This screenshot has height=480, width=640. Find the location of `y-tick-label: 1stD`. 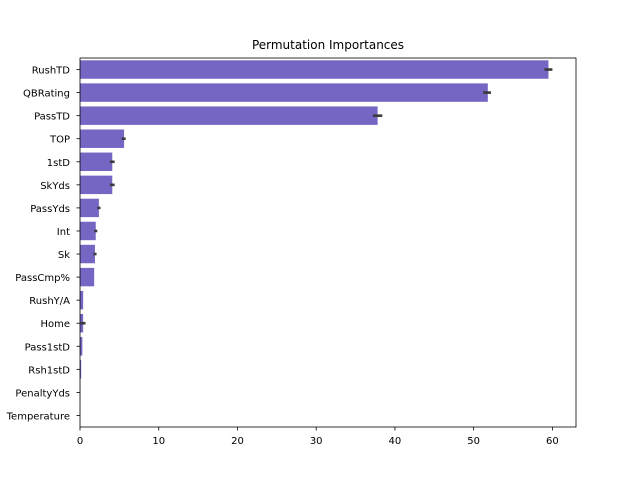

y-tick-label: 1stD is located at coordinates (58, 163).